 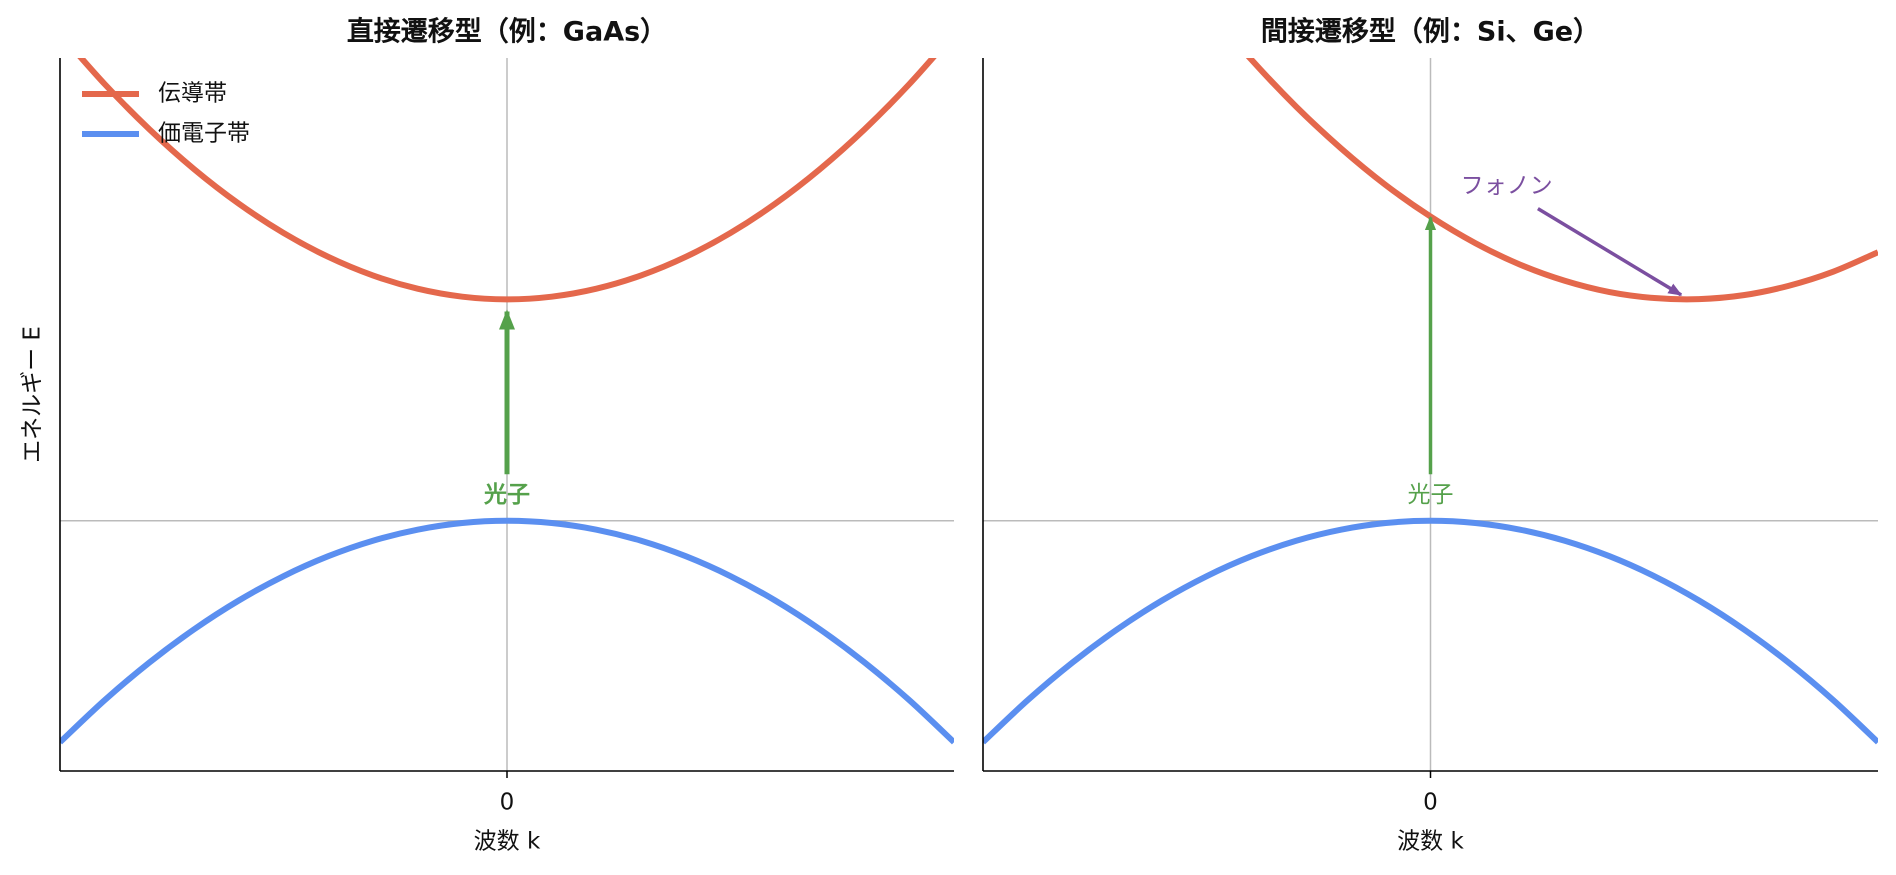 What do you see at coordinates (192, 94) in the screenshot?
I see `legend-label: 伝導帯` at bounding box center [192, 94].